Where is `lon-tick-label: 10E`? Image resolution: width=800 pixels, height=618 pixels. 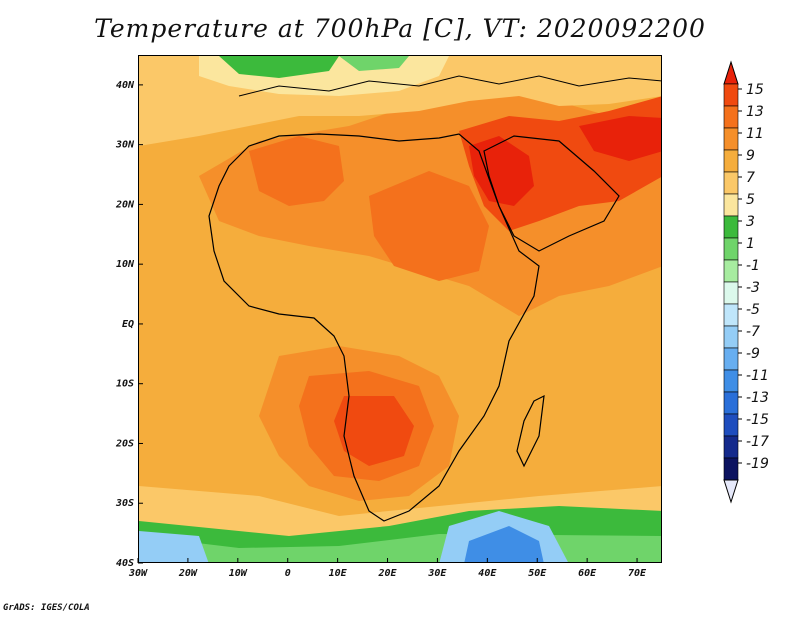
lon-tick-label: 10E is located at coordinates (338, 573).